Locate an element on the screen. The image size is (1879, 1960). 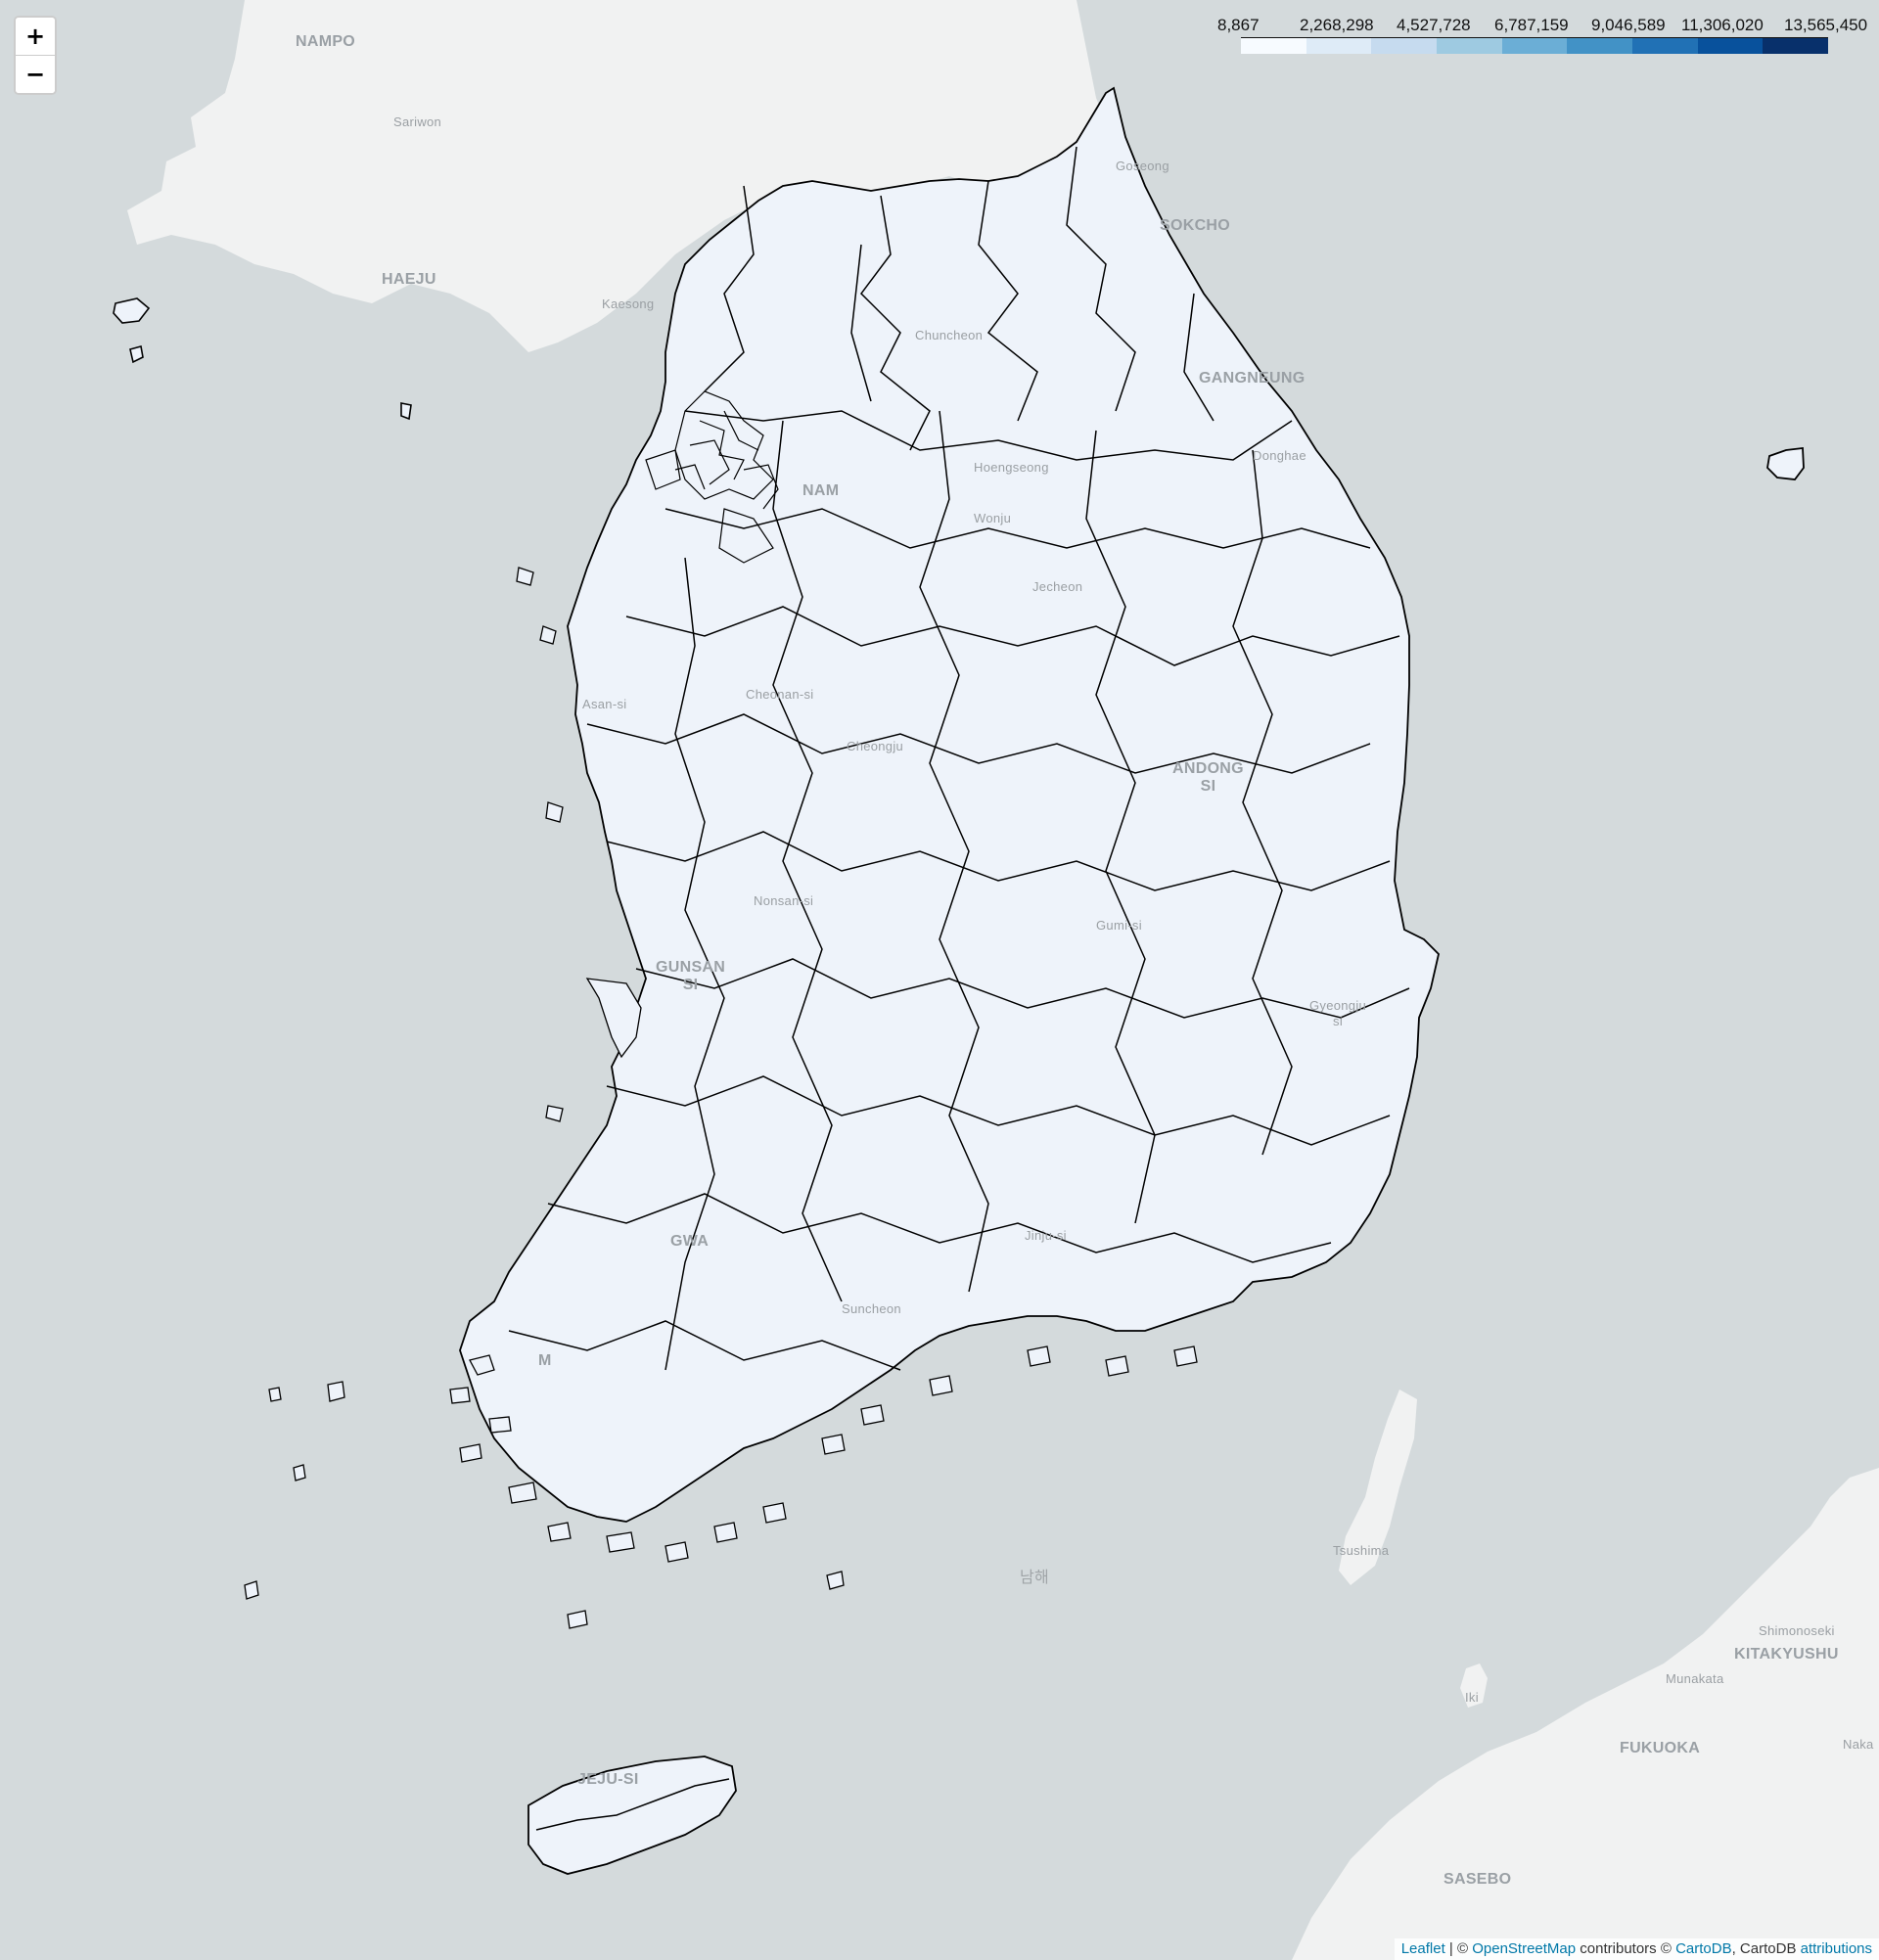
legend-tick-3: 6,787,159 is located at coordinates (1531, 25).